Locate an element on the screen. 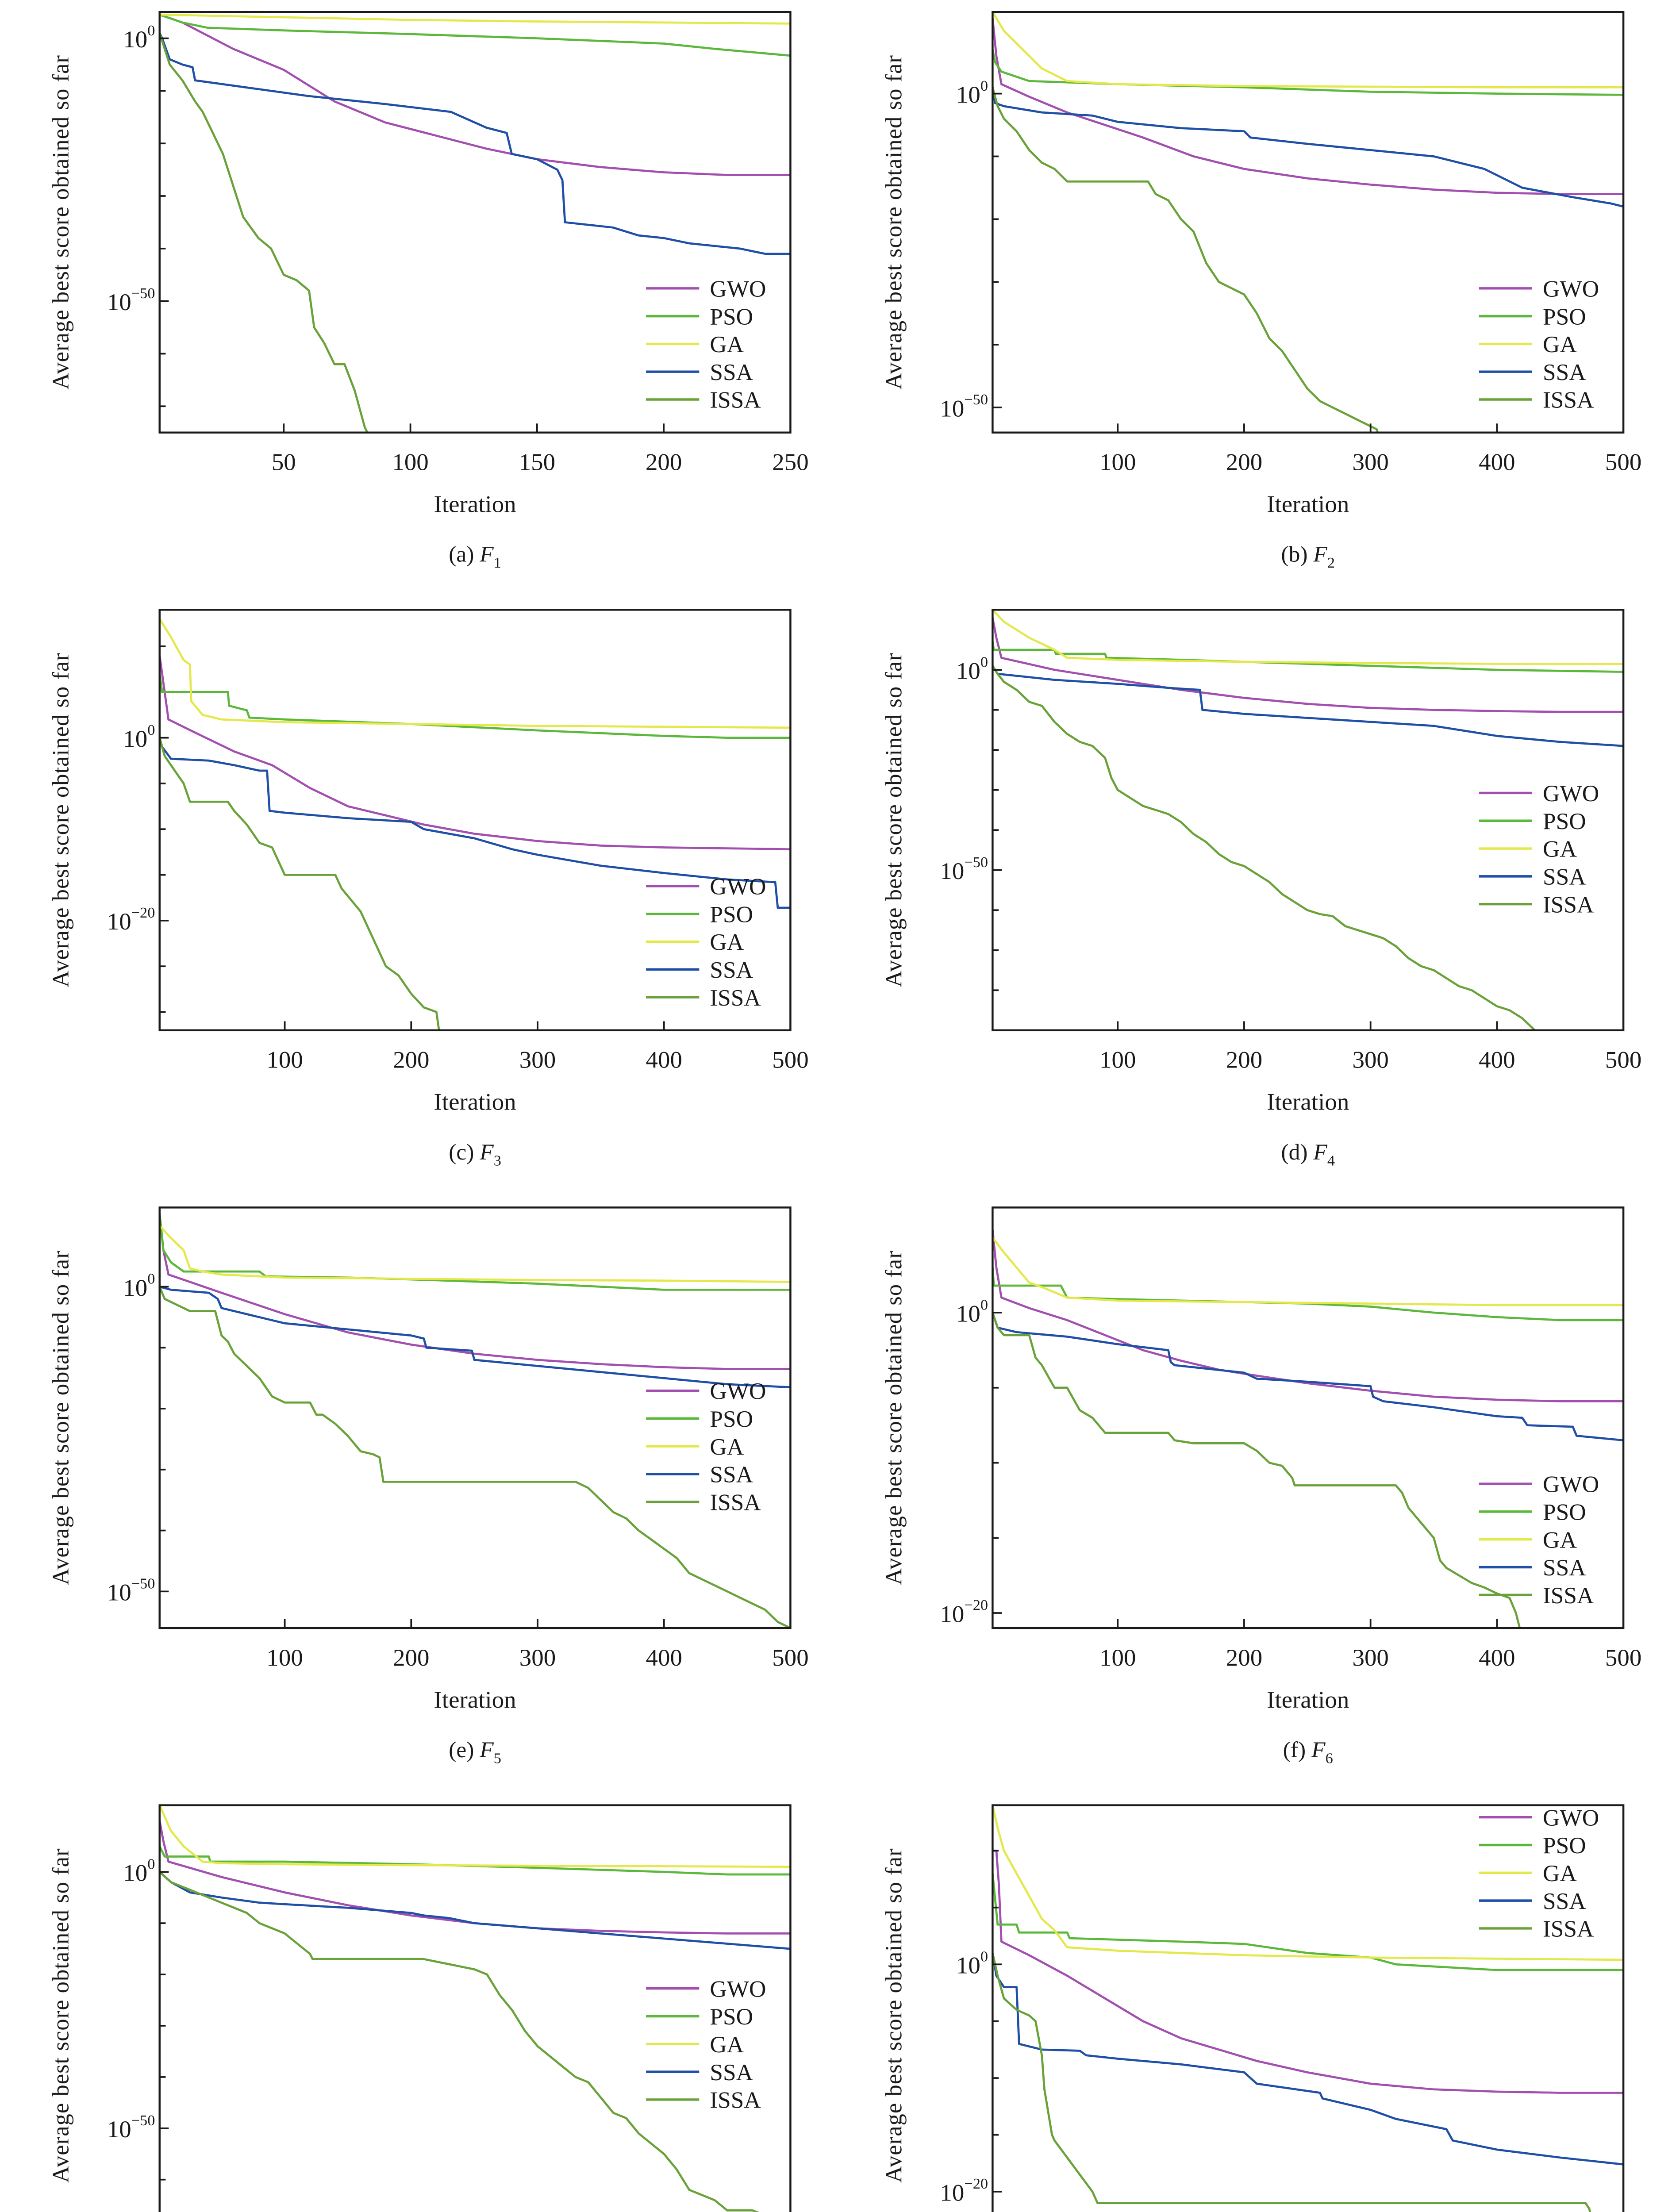  y-tick-label: 10−20 is located at coordinates (964, 2191).